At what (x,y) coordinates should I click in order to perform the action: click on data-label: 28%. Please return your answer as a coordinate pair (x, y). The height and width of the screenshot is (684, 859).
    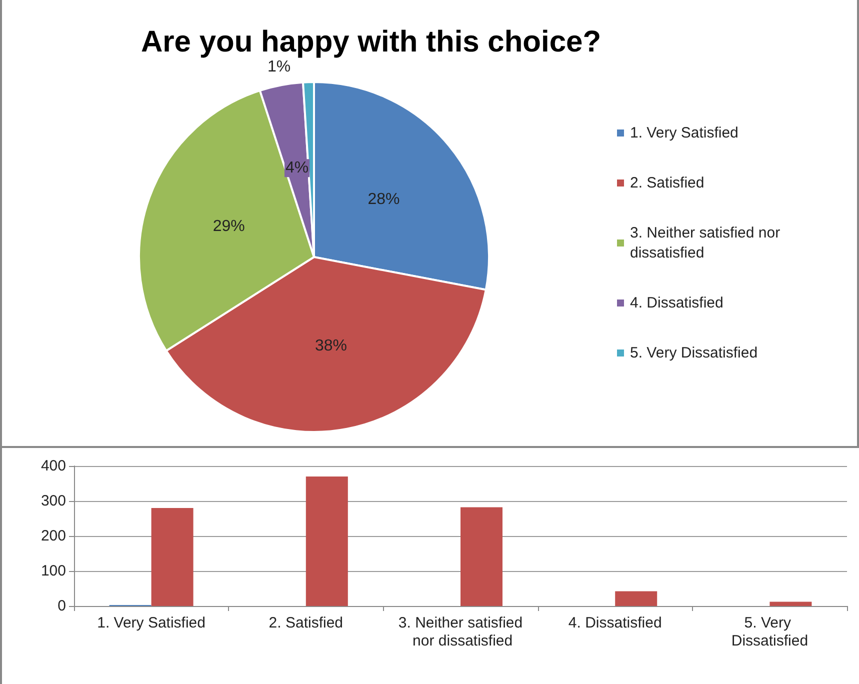
    Looking at the image, I should click on (384, 199).